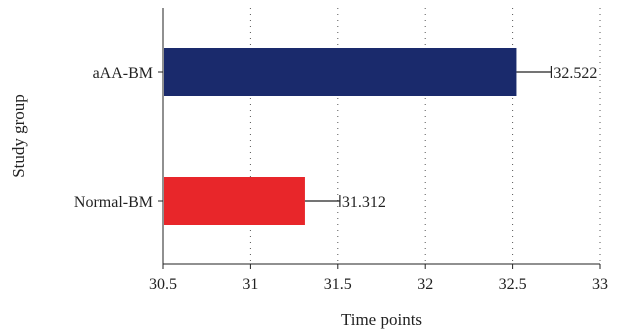 The height and width of the screenshot is (330, 619). I want to click on x-tick-label: 32.5, so click(513, 284).